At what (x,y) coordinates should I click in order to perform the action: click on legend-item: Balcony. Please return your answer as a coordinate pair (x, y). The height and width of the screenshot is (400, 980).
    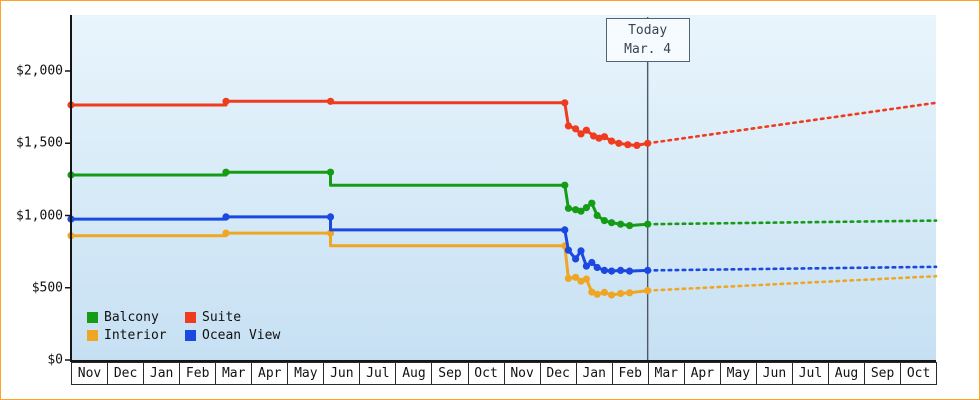
    Looking at the image, I should click on (136, 317).